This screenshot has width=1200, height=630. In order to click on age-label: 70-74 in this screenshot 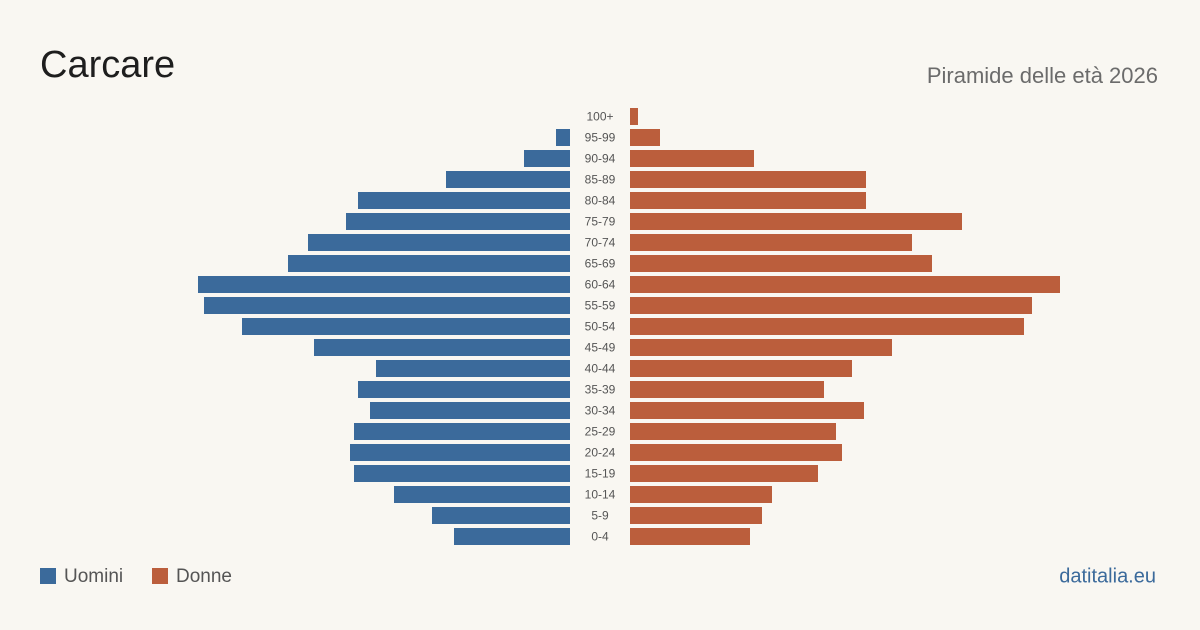, I will do `click(600, 243)`.